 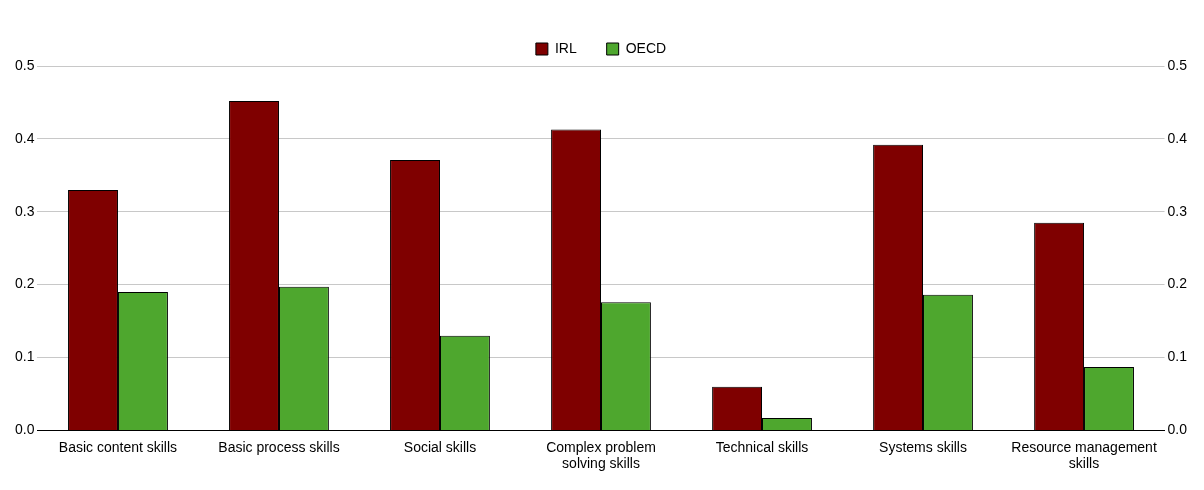 I want to click on y-tick-label: 0.2, so click(x=24, y=283).